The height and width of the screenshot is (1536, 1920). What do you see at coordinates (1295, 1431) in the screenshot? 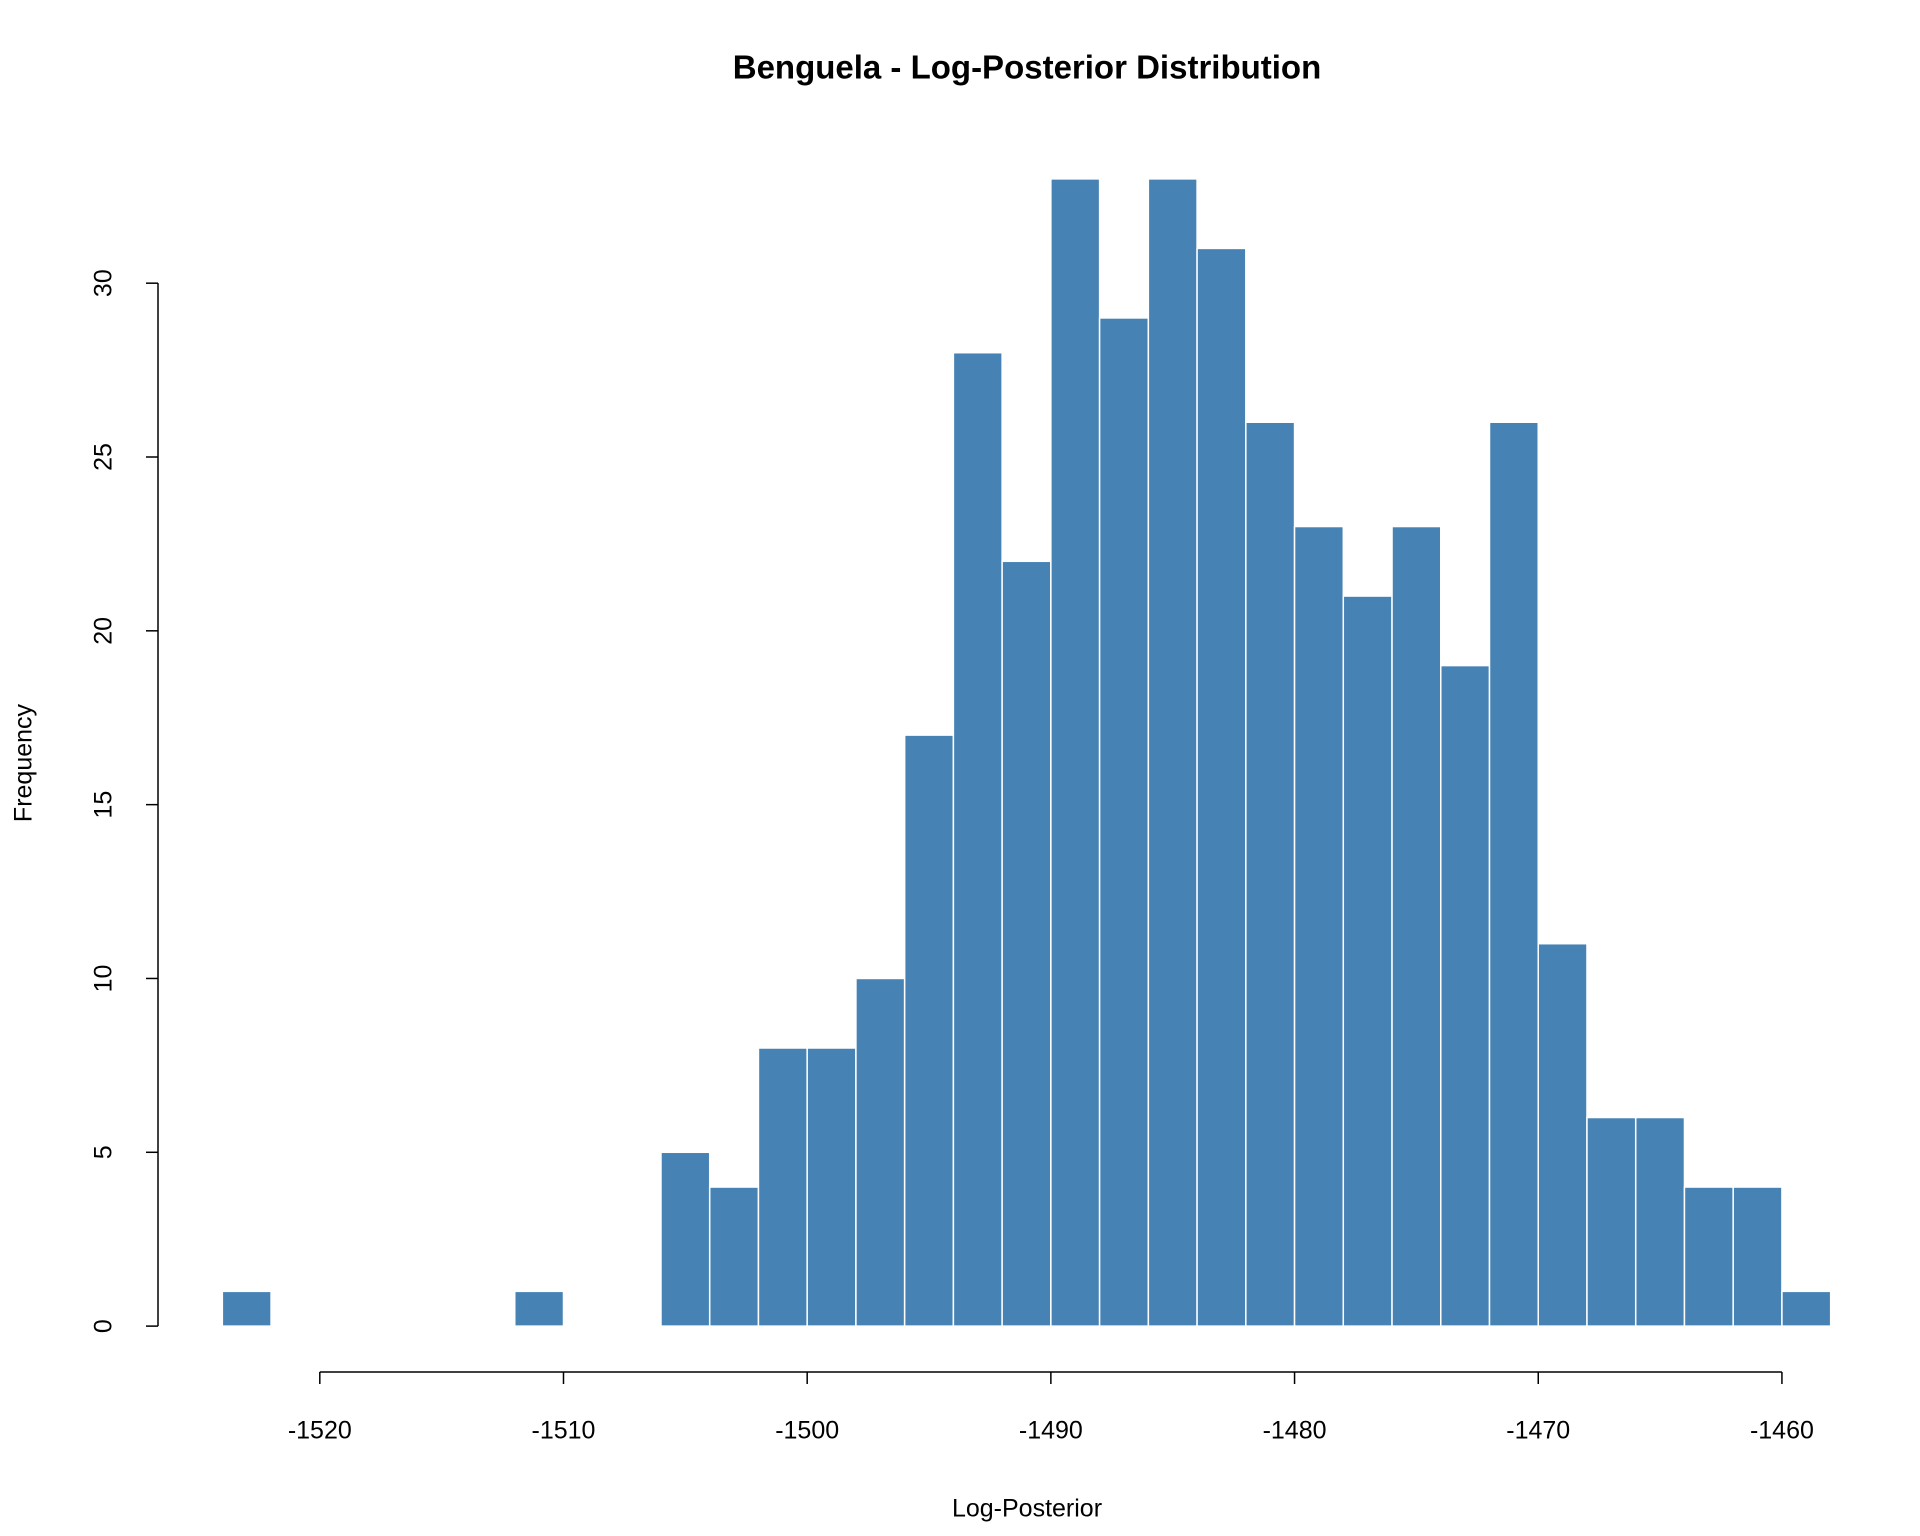
I see `x-tick-label: -1480` at bounding box center [1295, 1431].